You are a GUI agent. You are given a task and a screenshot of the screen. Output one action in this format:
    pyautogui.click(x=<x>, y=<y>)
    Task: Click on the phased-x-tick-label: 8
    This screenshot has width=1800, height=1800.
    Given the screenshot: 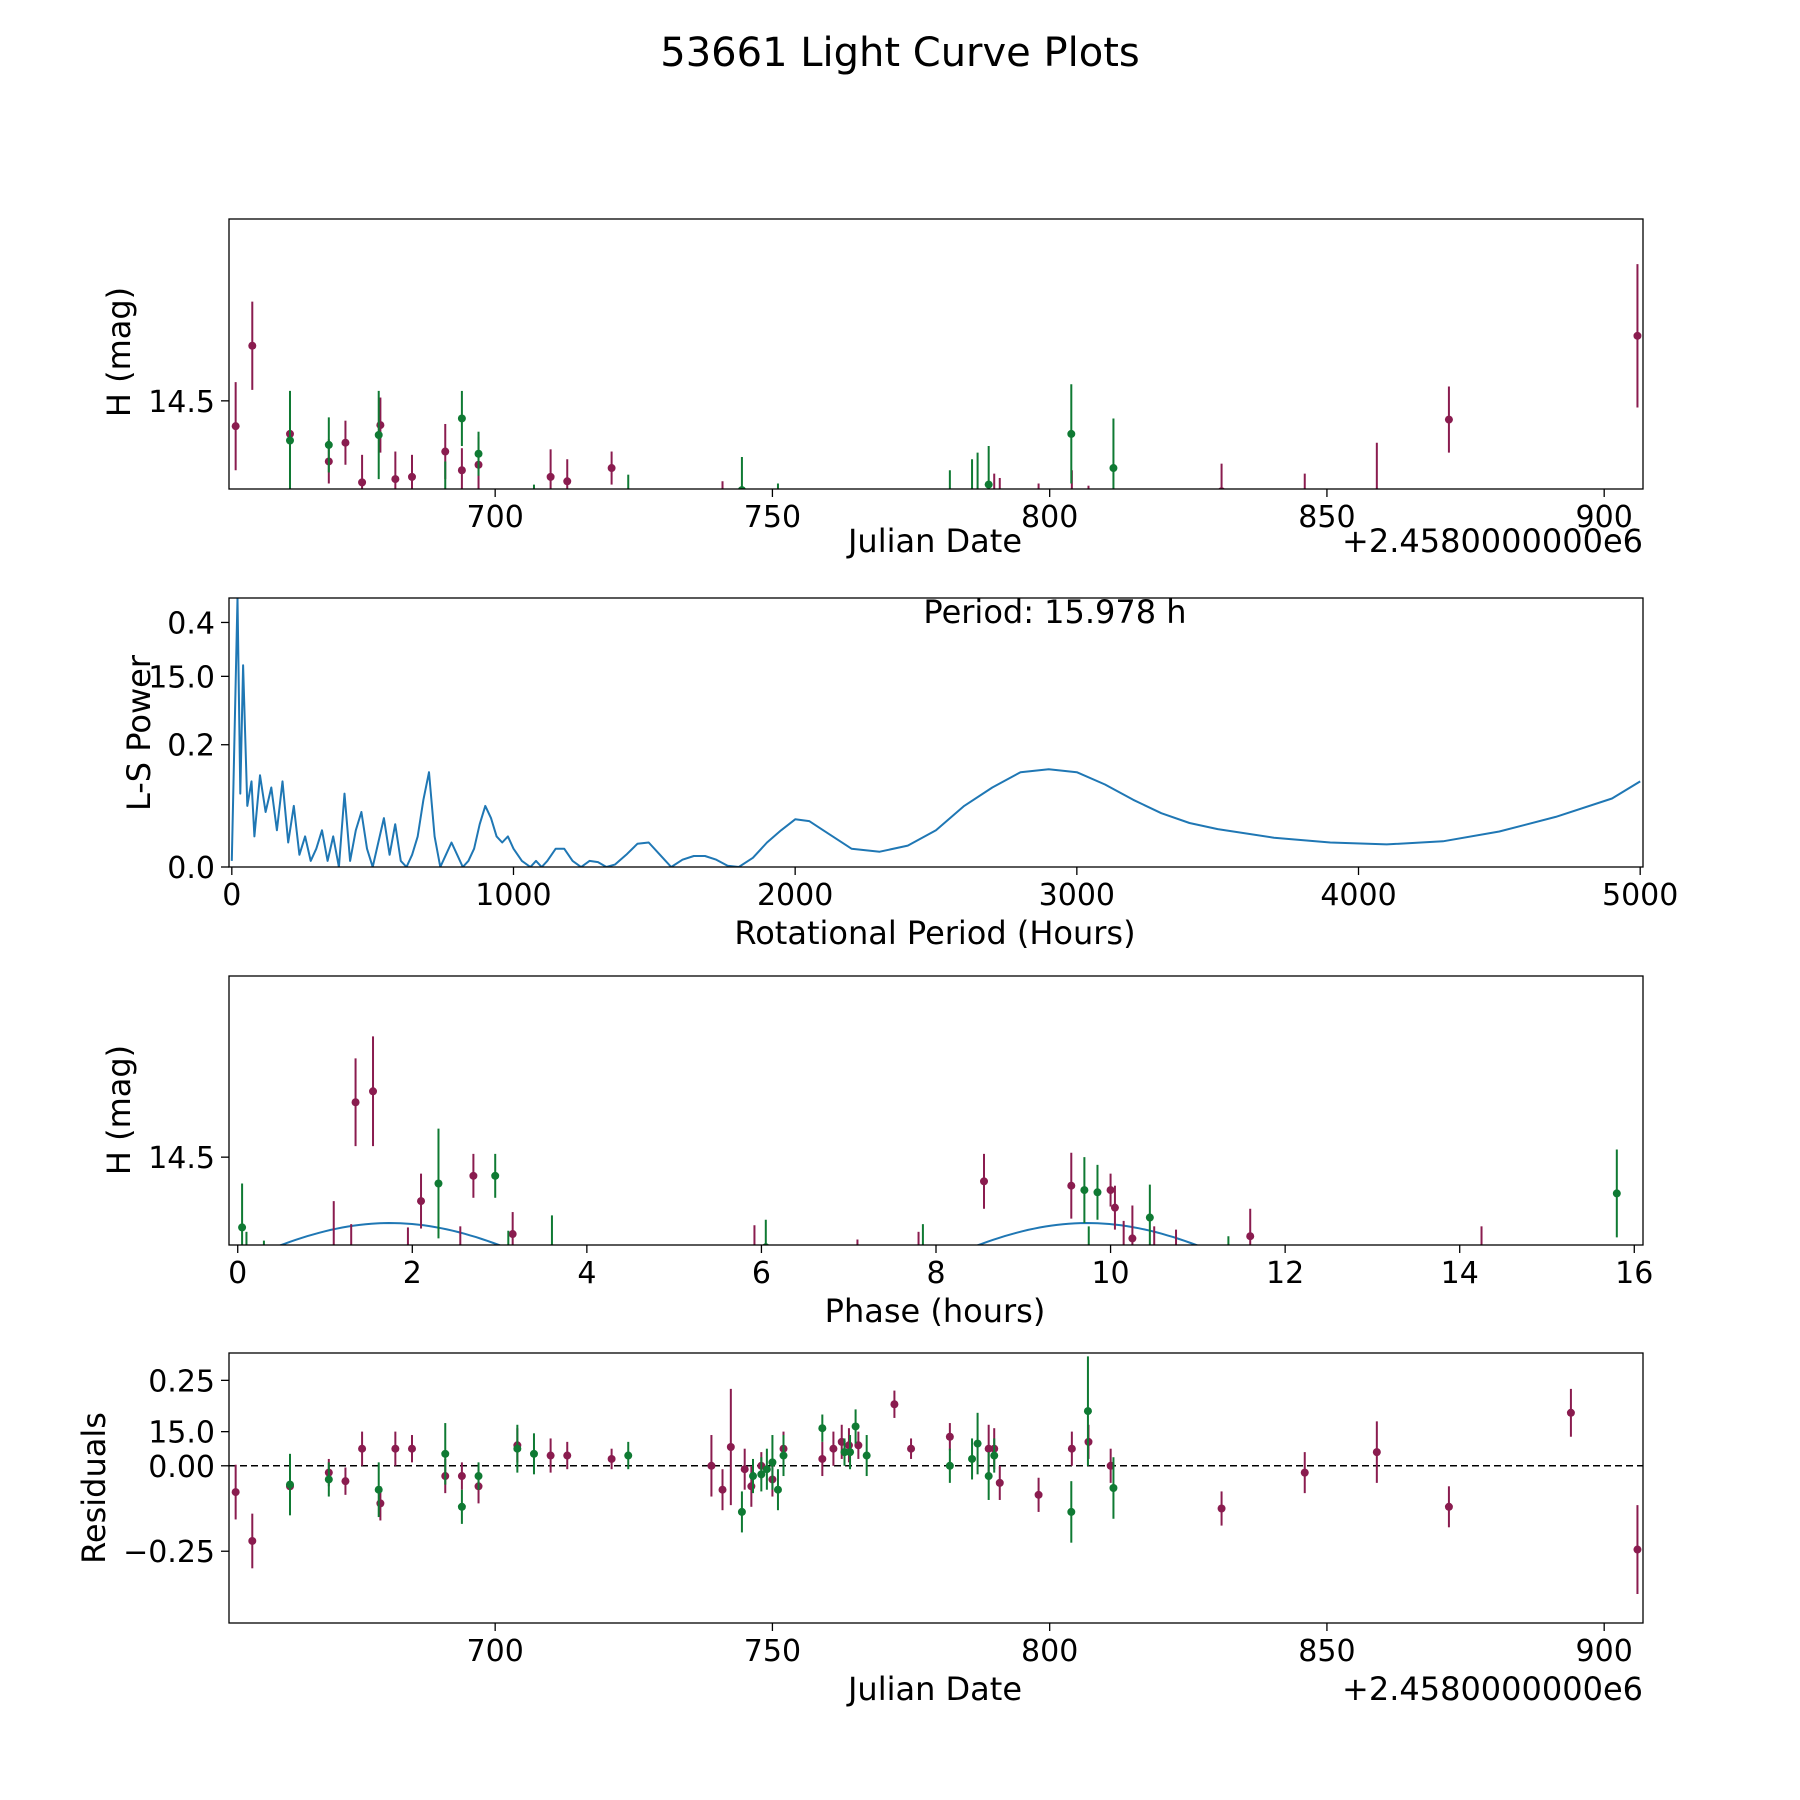 What is the action you would take?
    pyautogui.click(x=935, y=1273)
    